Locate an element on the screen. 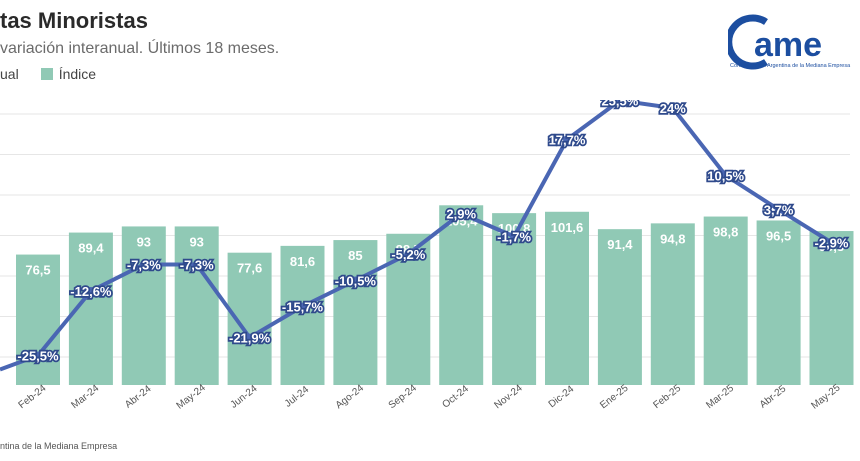 The width and height of the screenshot is (860, 461). x-tick-label: Ene-25 is located at coordinates (614, 397).